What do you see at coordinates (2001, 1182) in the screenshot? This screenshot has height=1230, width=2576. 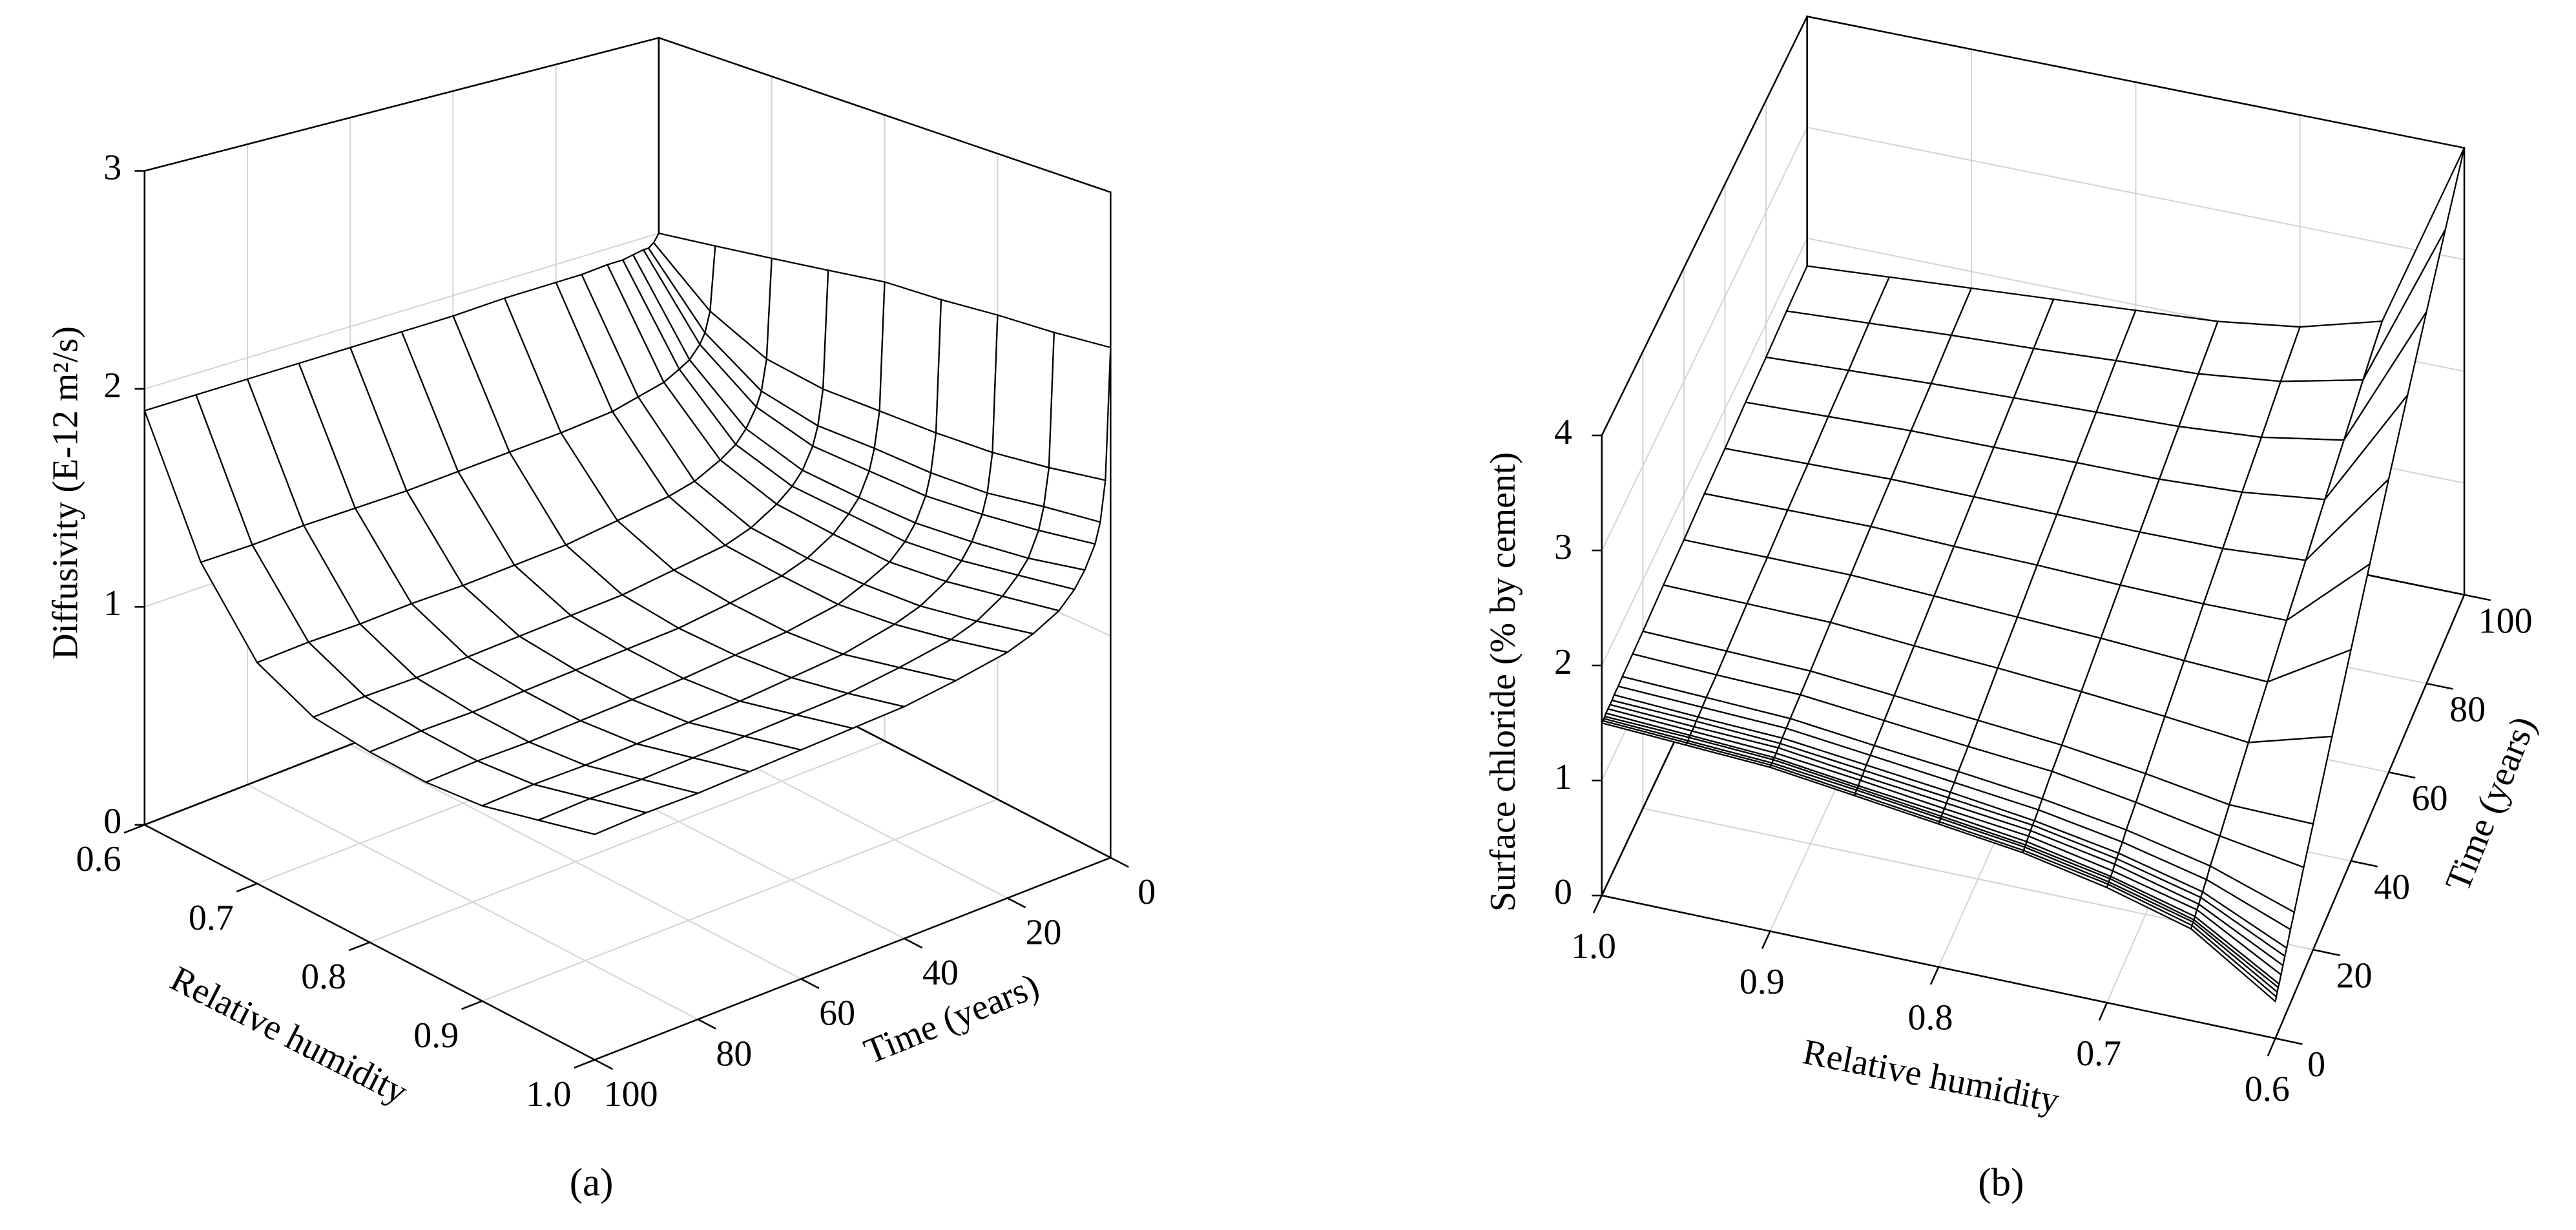 I see `panel-label: (b)` at bounding box center [2001, 1182].